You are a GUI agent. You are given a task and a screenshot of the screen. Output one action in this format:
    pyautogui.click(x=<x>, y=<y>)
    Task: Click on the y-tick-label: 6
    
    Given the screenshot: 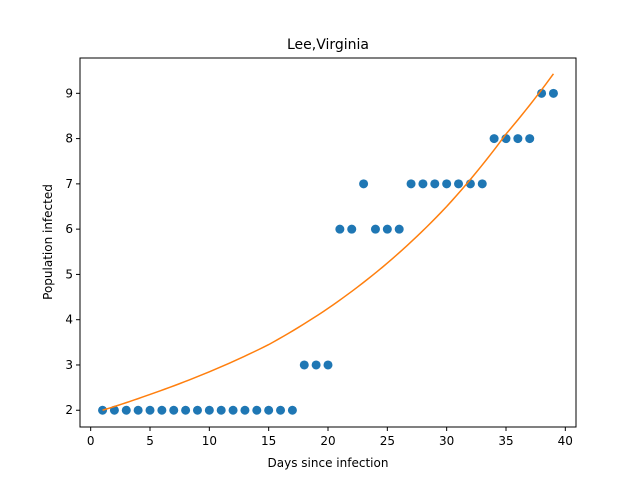 What is the action you would take?
    pyautogui.click(x=69, y=229)
    